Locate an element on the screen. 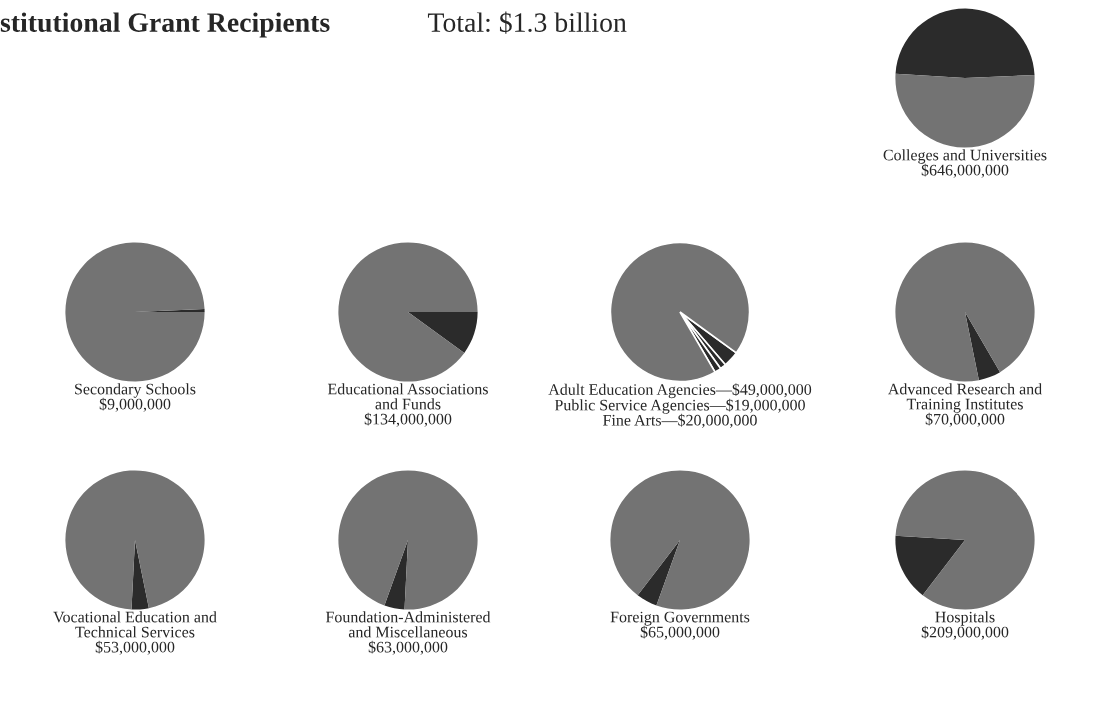  text: Hospitals $209,000,000 is located at coordinates (965, 625).